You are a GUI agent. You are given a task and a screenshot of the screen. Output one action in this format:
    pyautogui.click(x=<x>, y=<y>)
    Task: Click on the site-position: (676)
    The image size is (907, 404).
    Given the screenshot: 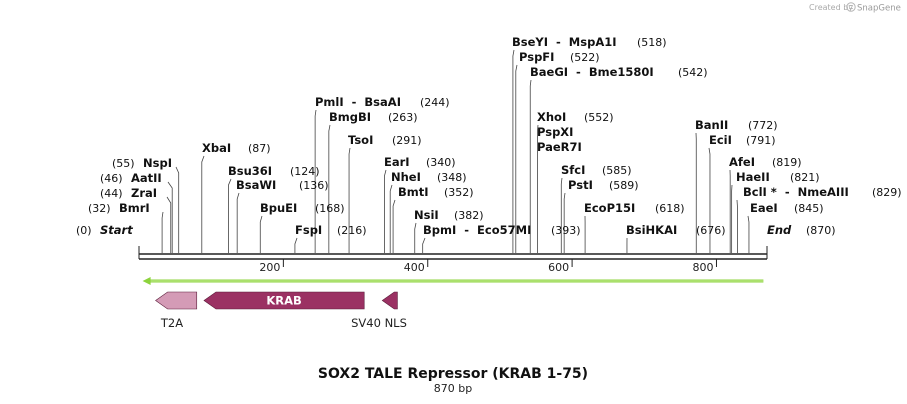 What is the action you would take?
    pyautogui.click(x=711, y=230)
    